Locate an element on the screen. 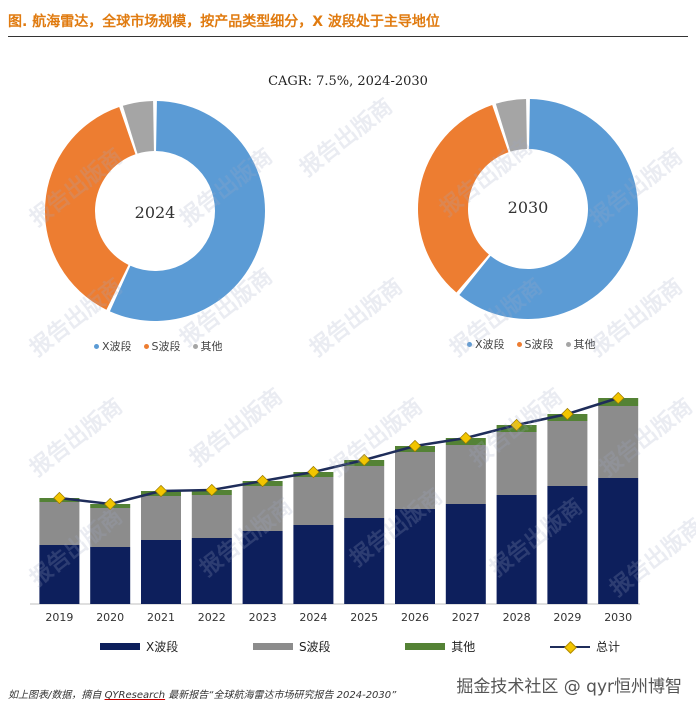  bar-x-band-2030 is located at coordinates (618, 541).